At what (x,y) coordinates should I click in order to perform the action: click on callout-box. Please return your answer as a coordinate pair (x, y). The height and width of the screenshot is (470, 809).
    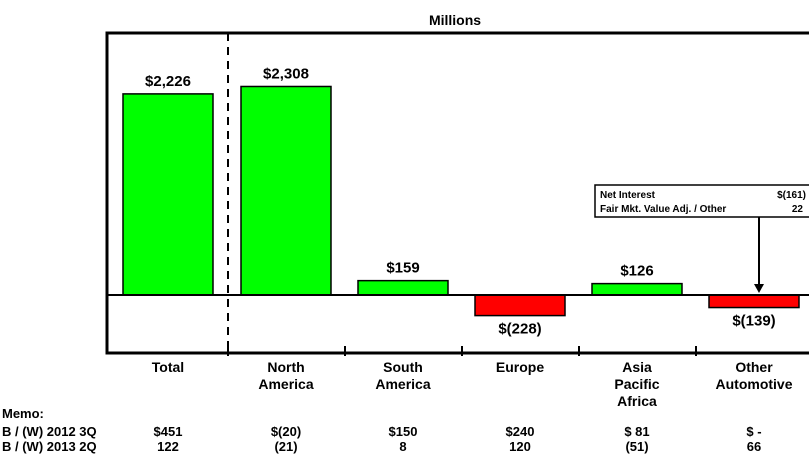
    Looking at the image, I should click on (701, 201).